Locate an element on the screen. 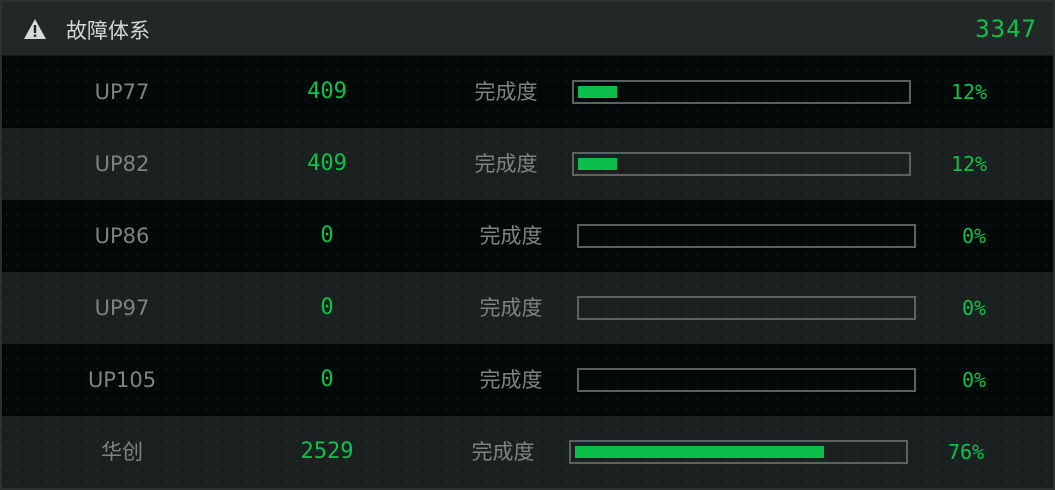 The image size is (1055, 490). table-row: UP86 0 完成度 0% is located at coordinates (527, 236).